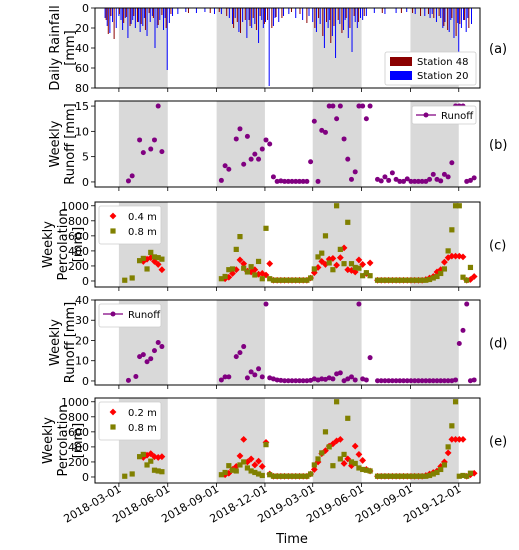  What do you see at coordinates (85, 8) in the screenshot?
I see `y-tick-label: 0` at bounding box center [85, 8].